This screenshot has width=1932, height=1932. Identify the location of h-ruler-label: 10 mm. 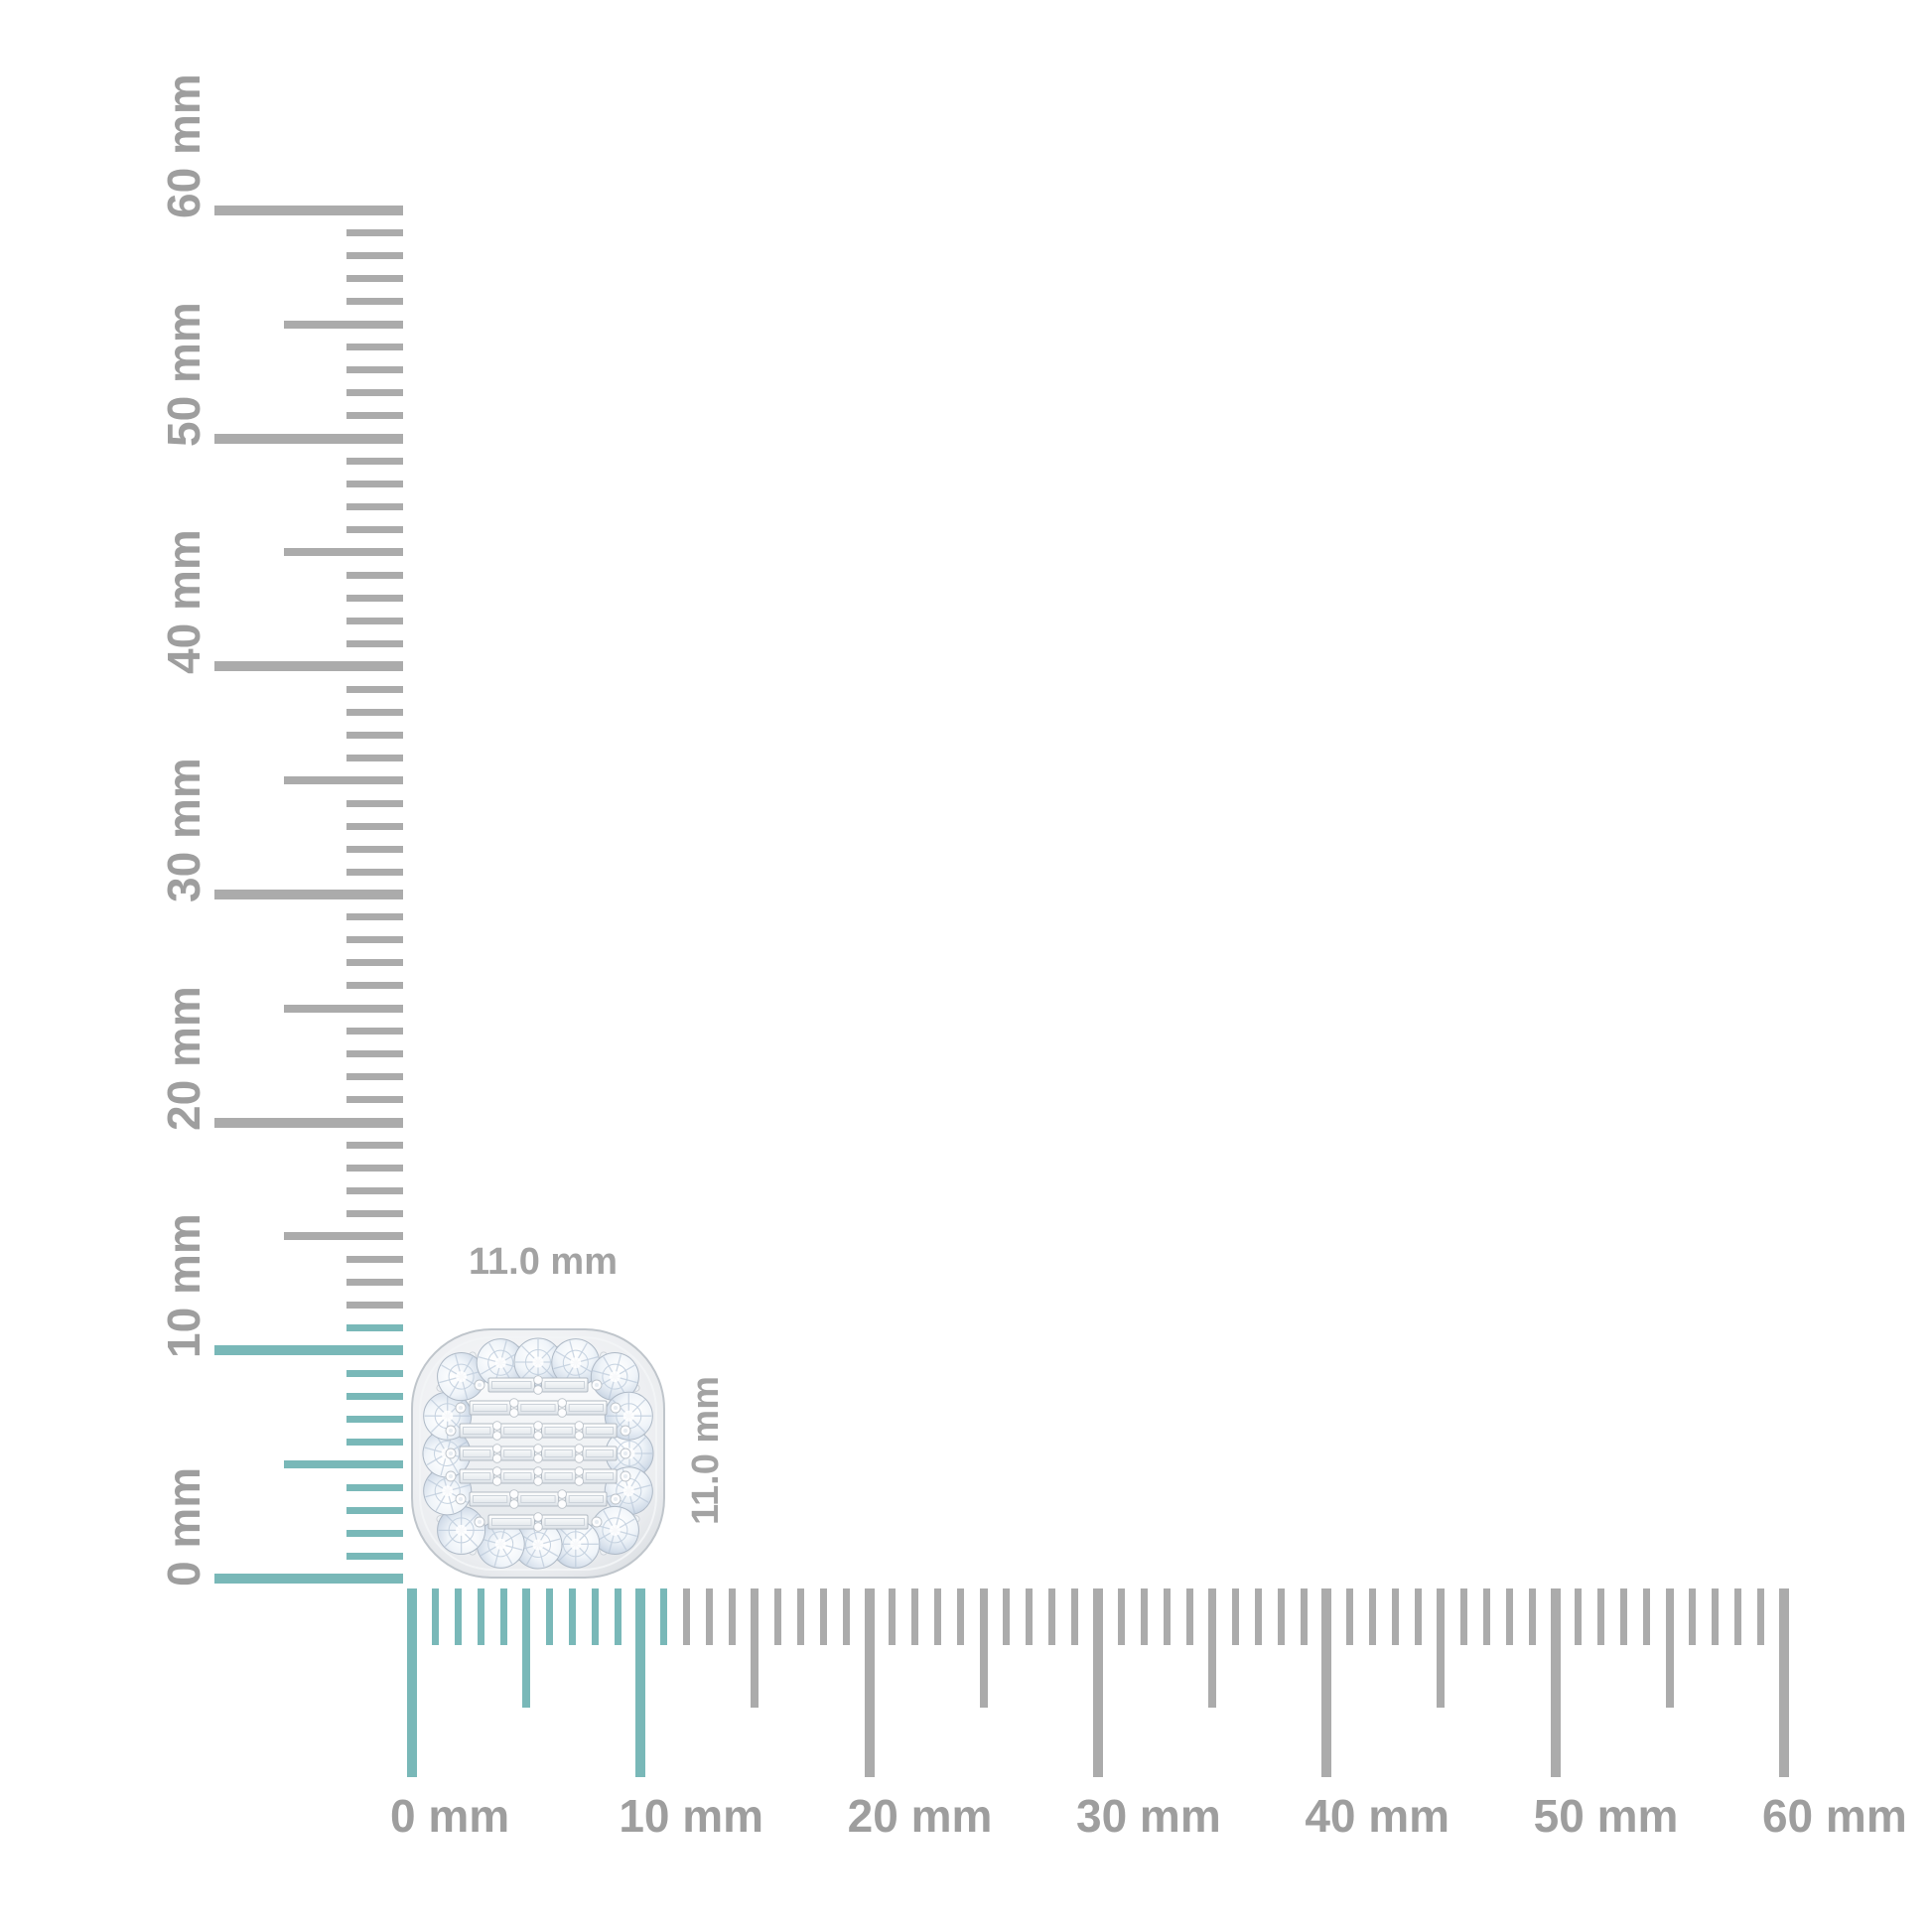
(691, 1816).